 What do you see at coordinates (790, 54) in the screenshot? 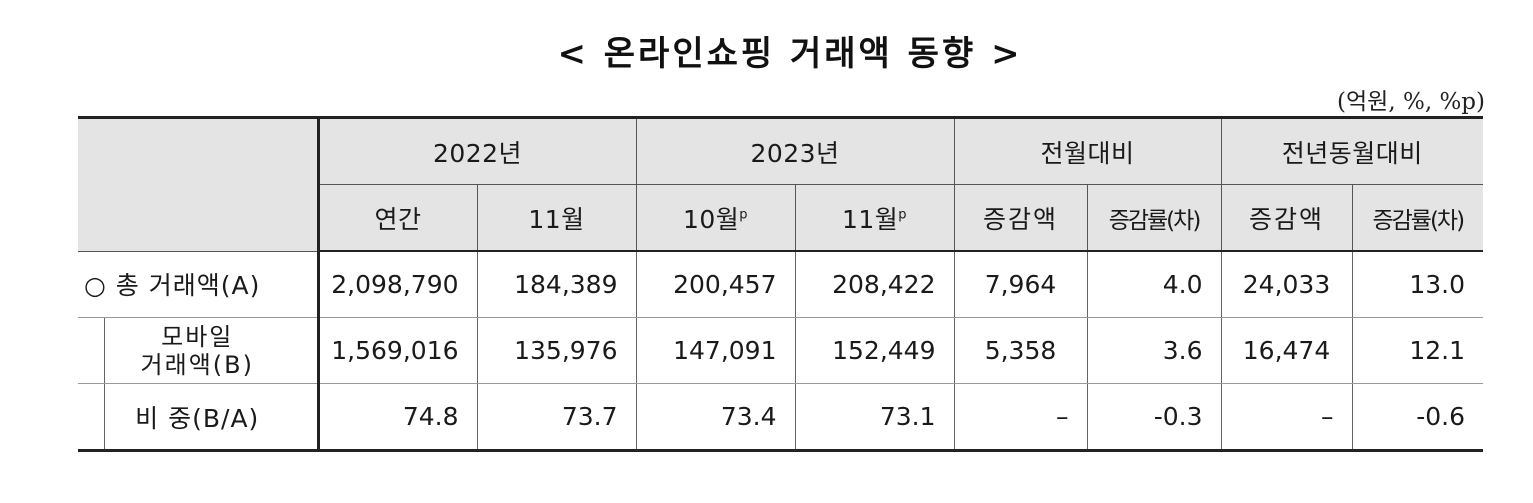
I see `table-title: < 온라인쇼핑 거래액 동향 >` at bounding box center [790, 54].